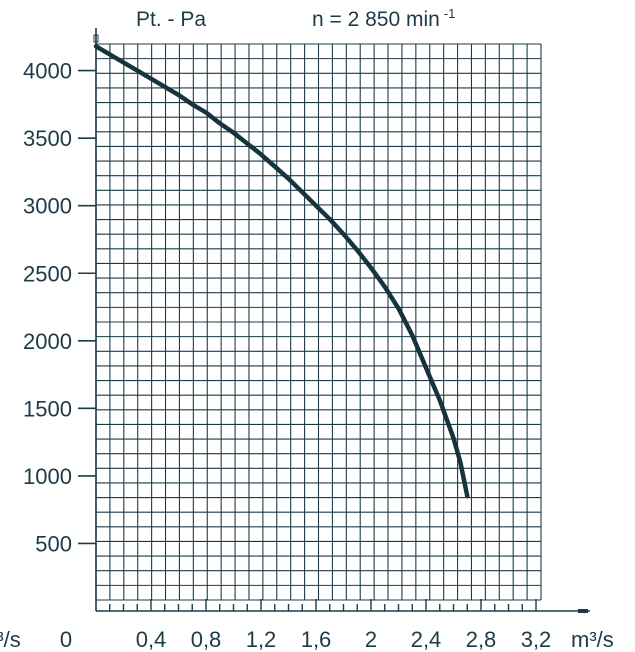  I want to click on y-tick-label: 3000, so click(47, 206).